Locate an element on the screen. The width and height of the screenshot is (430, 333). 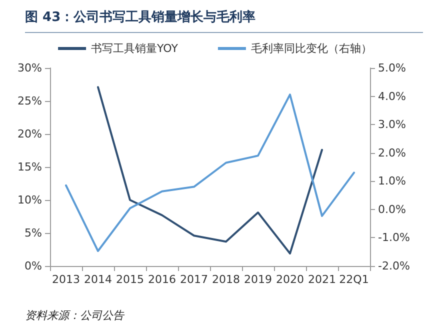
y-tick-label: 10% is located at coordinates (30, 200).